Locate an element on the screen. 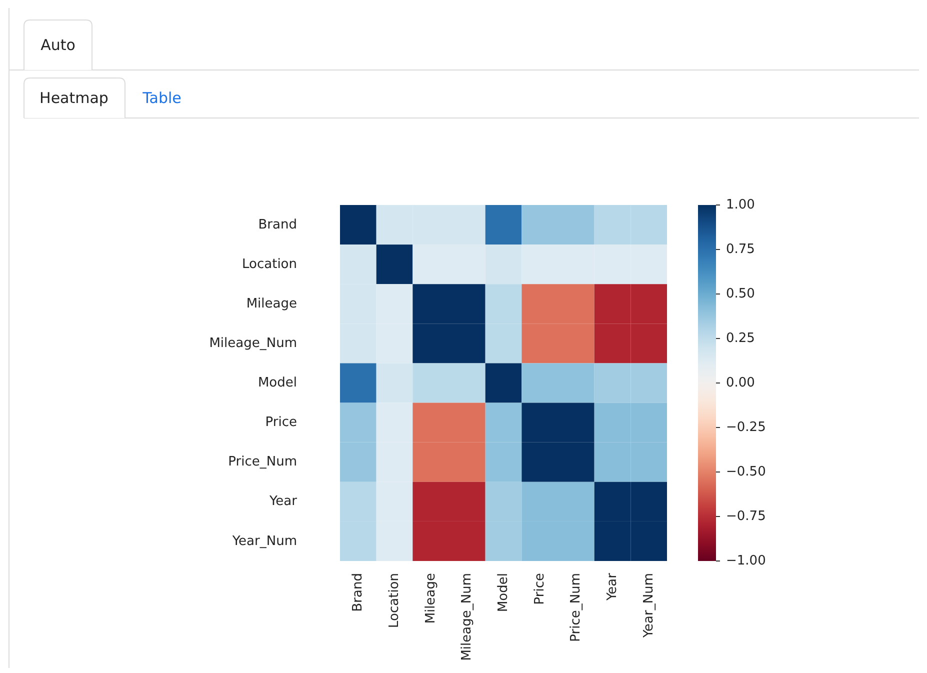  color-bar-label: 1.00 is located at coordinates (740, 205).